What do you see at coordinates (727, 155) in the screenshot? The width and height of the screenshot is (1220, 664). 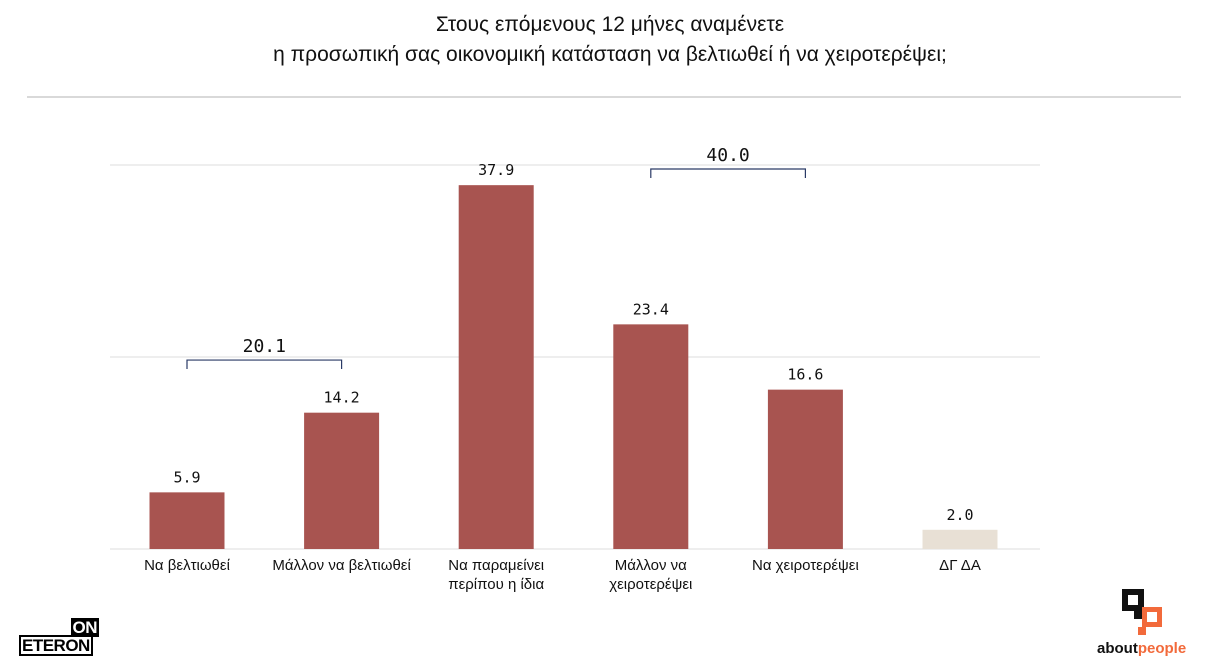 I see `group-total-label: 40.0` at bounding box center [727, 155].